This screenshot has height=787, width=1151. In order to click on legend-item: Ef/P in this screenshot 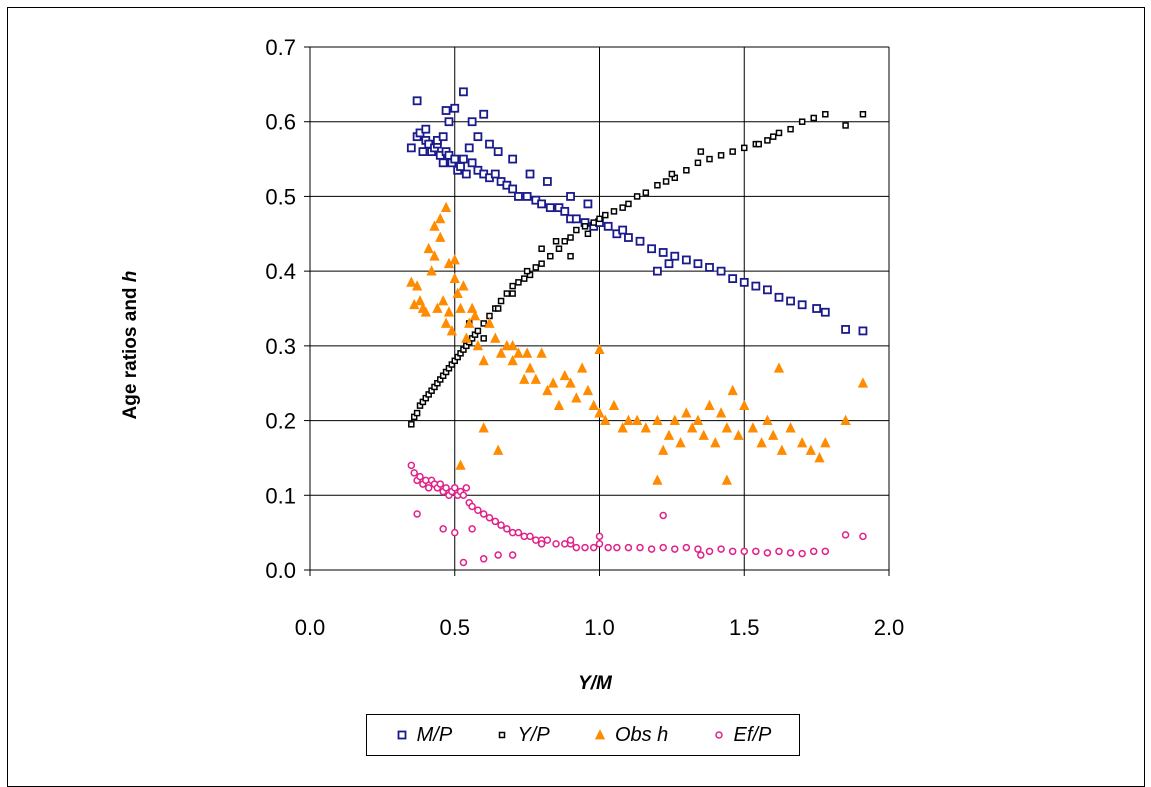, I will do `click(742, 735)`.